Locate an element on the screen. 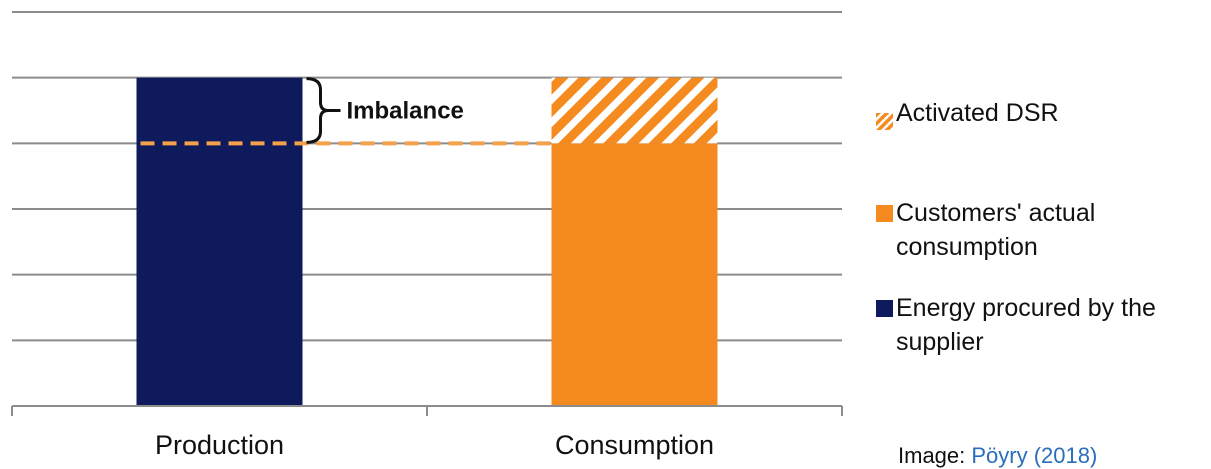 The height and width of the screenshot is (469, 1211). bar-consumption-customers-actual-consumption is located at coordinates (634, 275).